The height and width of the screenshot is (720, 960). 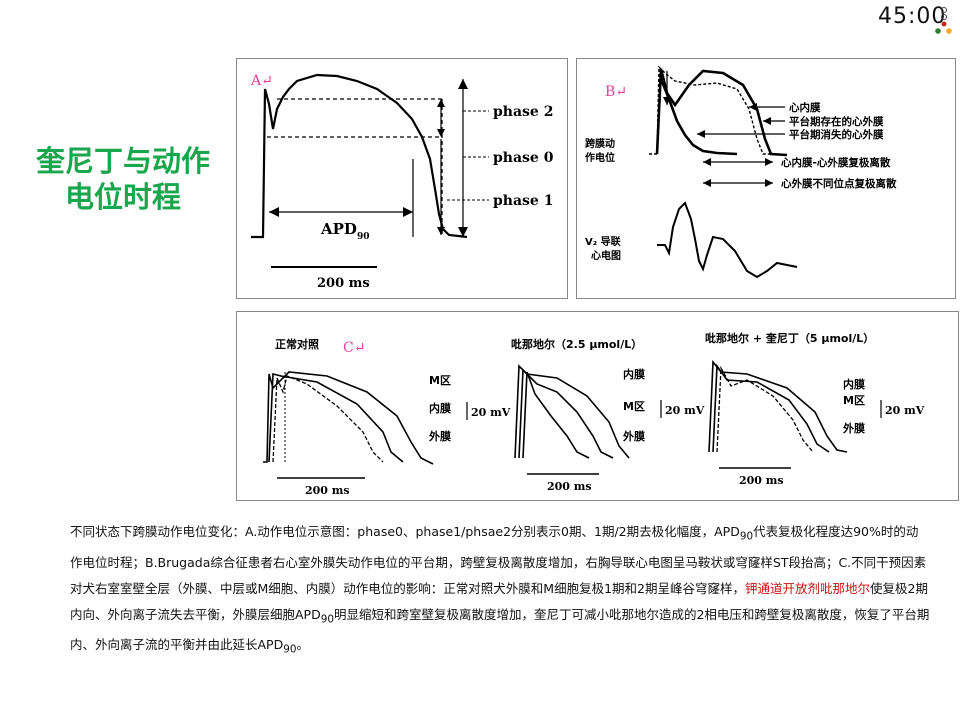 What do you see at coordinates (707, 162) in the screenshot?
I see `dispersion-arrow-1-left` at bounding box center [707, 162].